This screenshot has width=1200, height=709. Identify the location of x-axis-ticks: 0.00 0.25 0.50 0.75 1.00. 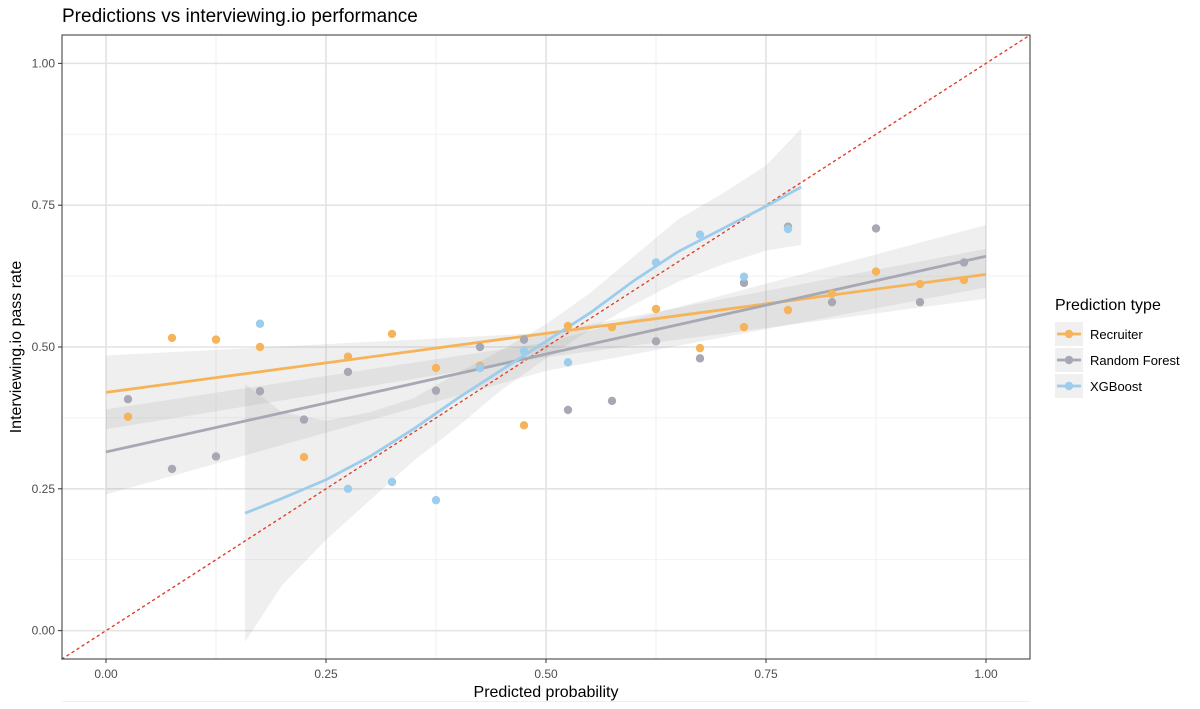
(546, 670).